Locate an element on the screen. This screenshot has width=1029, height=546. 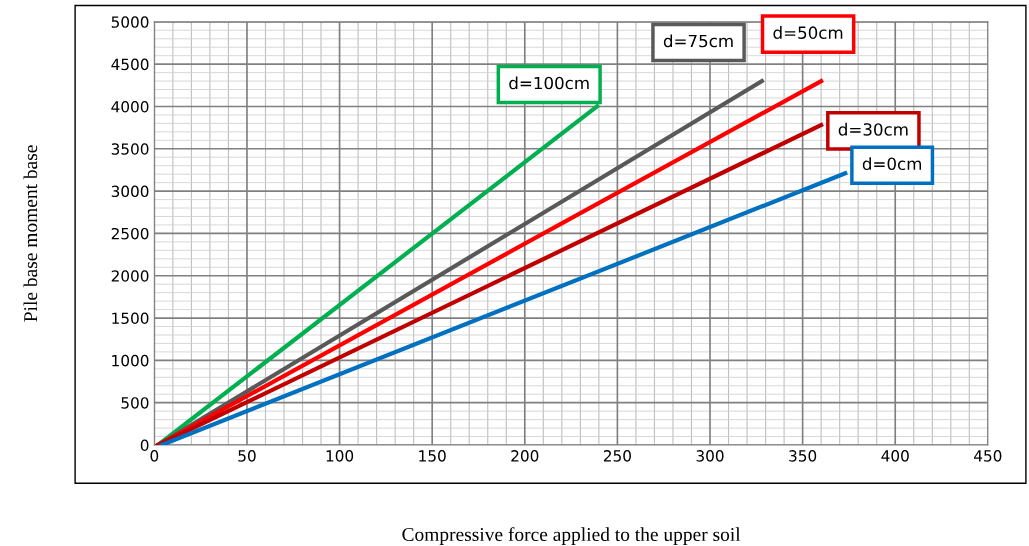
x-tick-label: 150 is located at coordinates (432, 456).